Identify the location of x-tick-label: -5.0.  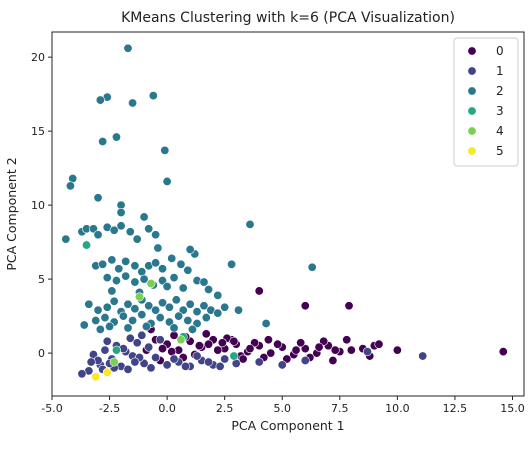
(51, 408).